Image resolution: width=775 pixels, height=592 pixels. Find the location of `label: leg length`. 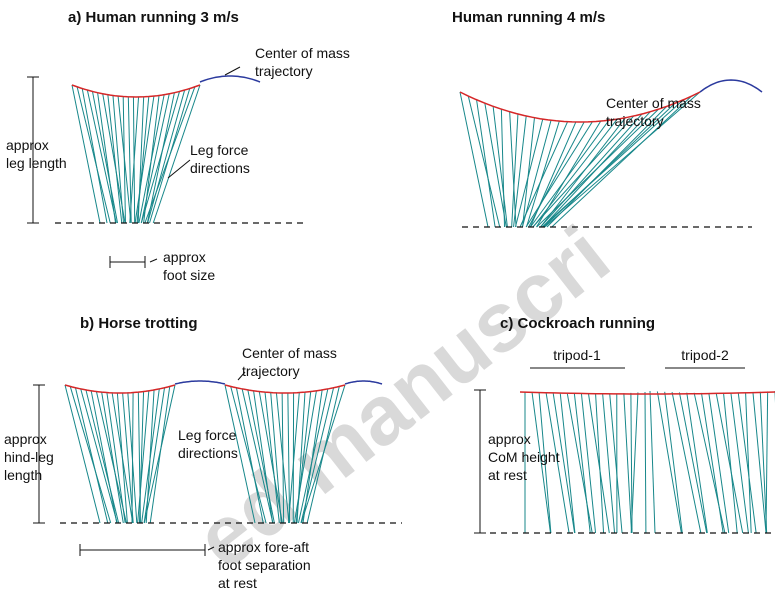

label: leg length is located at coordinates (36, 163).